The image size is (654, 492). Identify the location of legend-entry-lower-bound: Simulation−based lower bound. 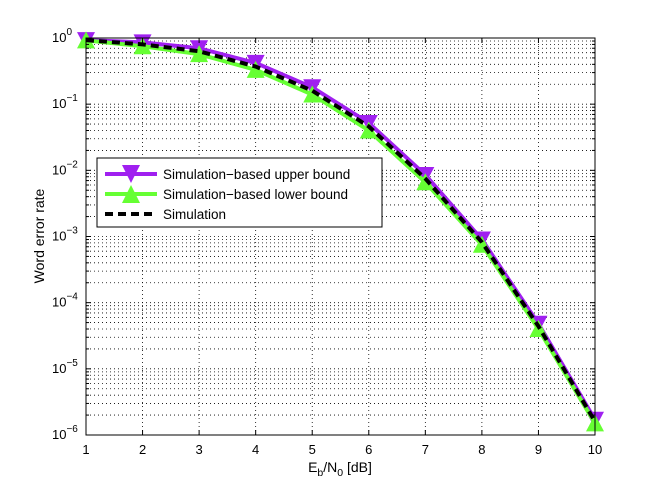
(226, 194).